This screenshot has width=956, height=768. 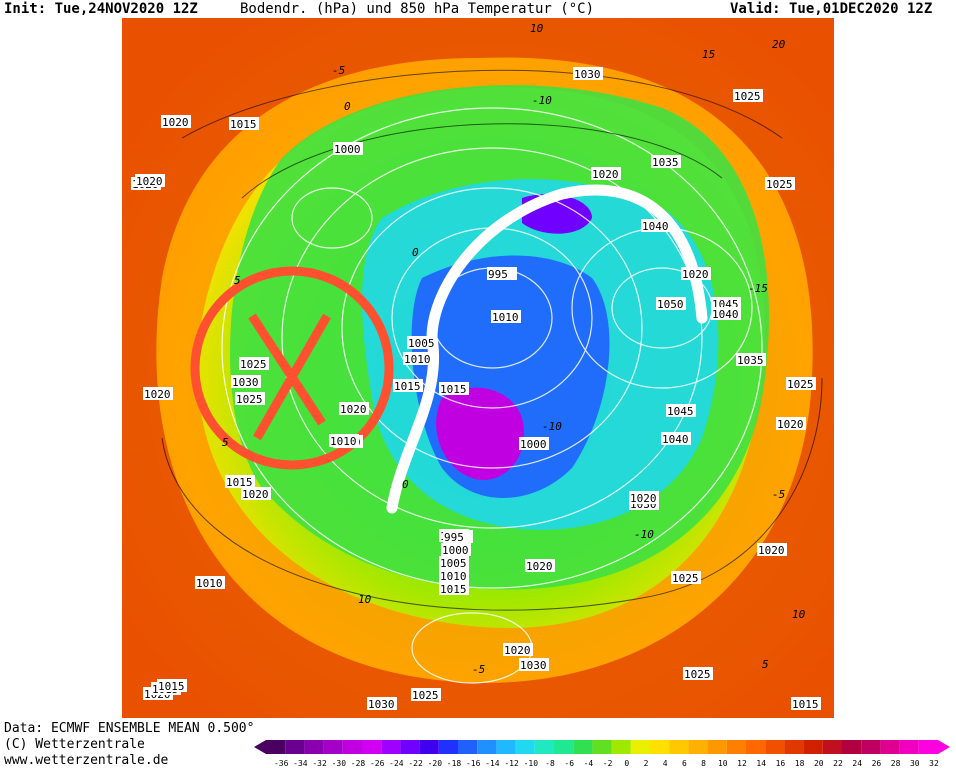 I want to click on legend-value: 8, so click(x=703, y=763).